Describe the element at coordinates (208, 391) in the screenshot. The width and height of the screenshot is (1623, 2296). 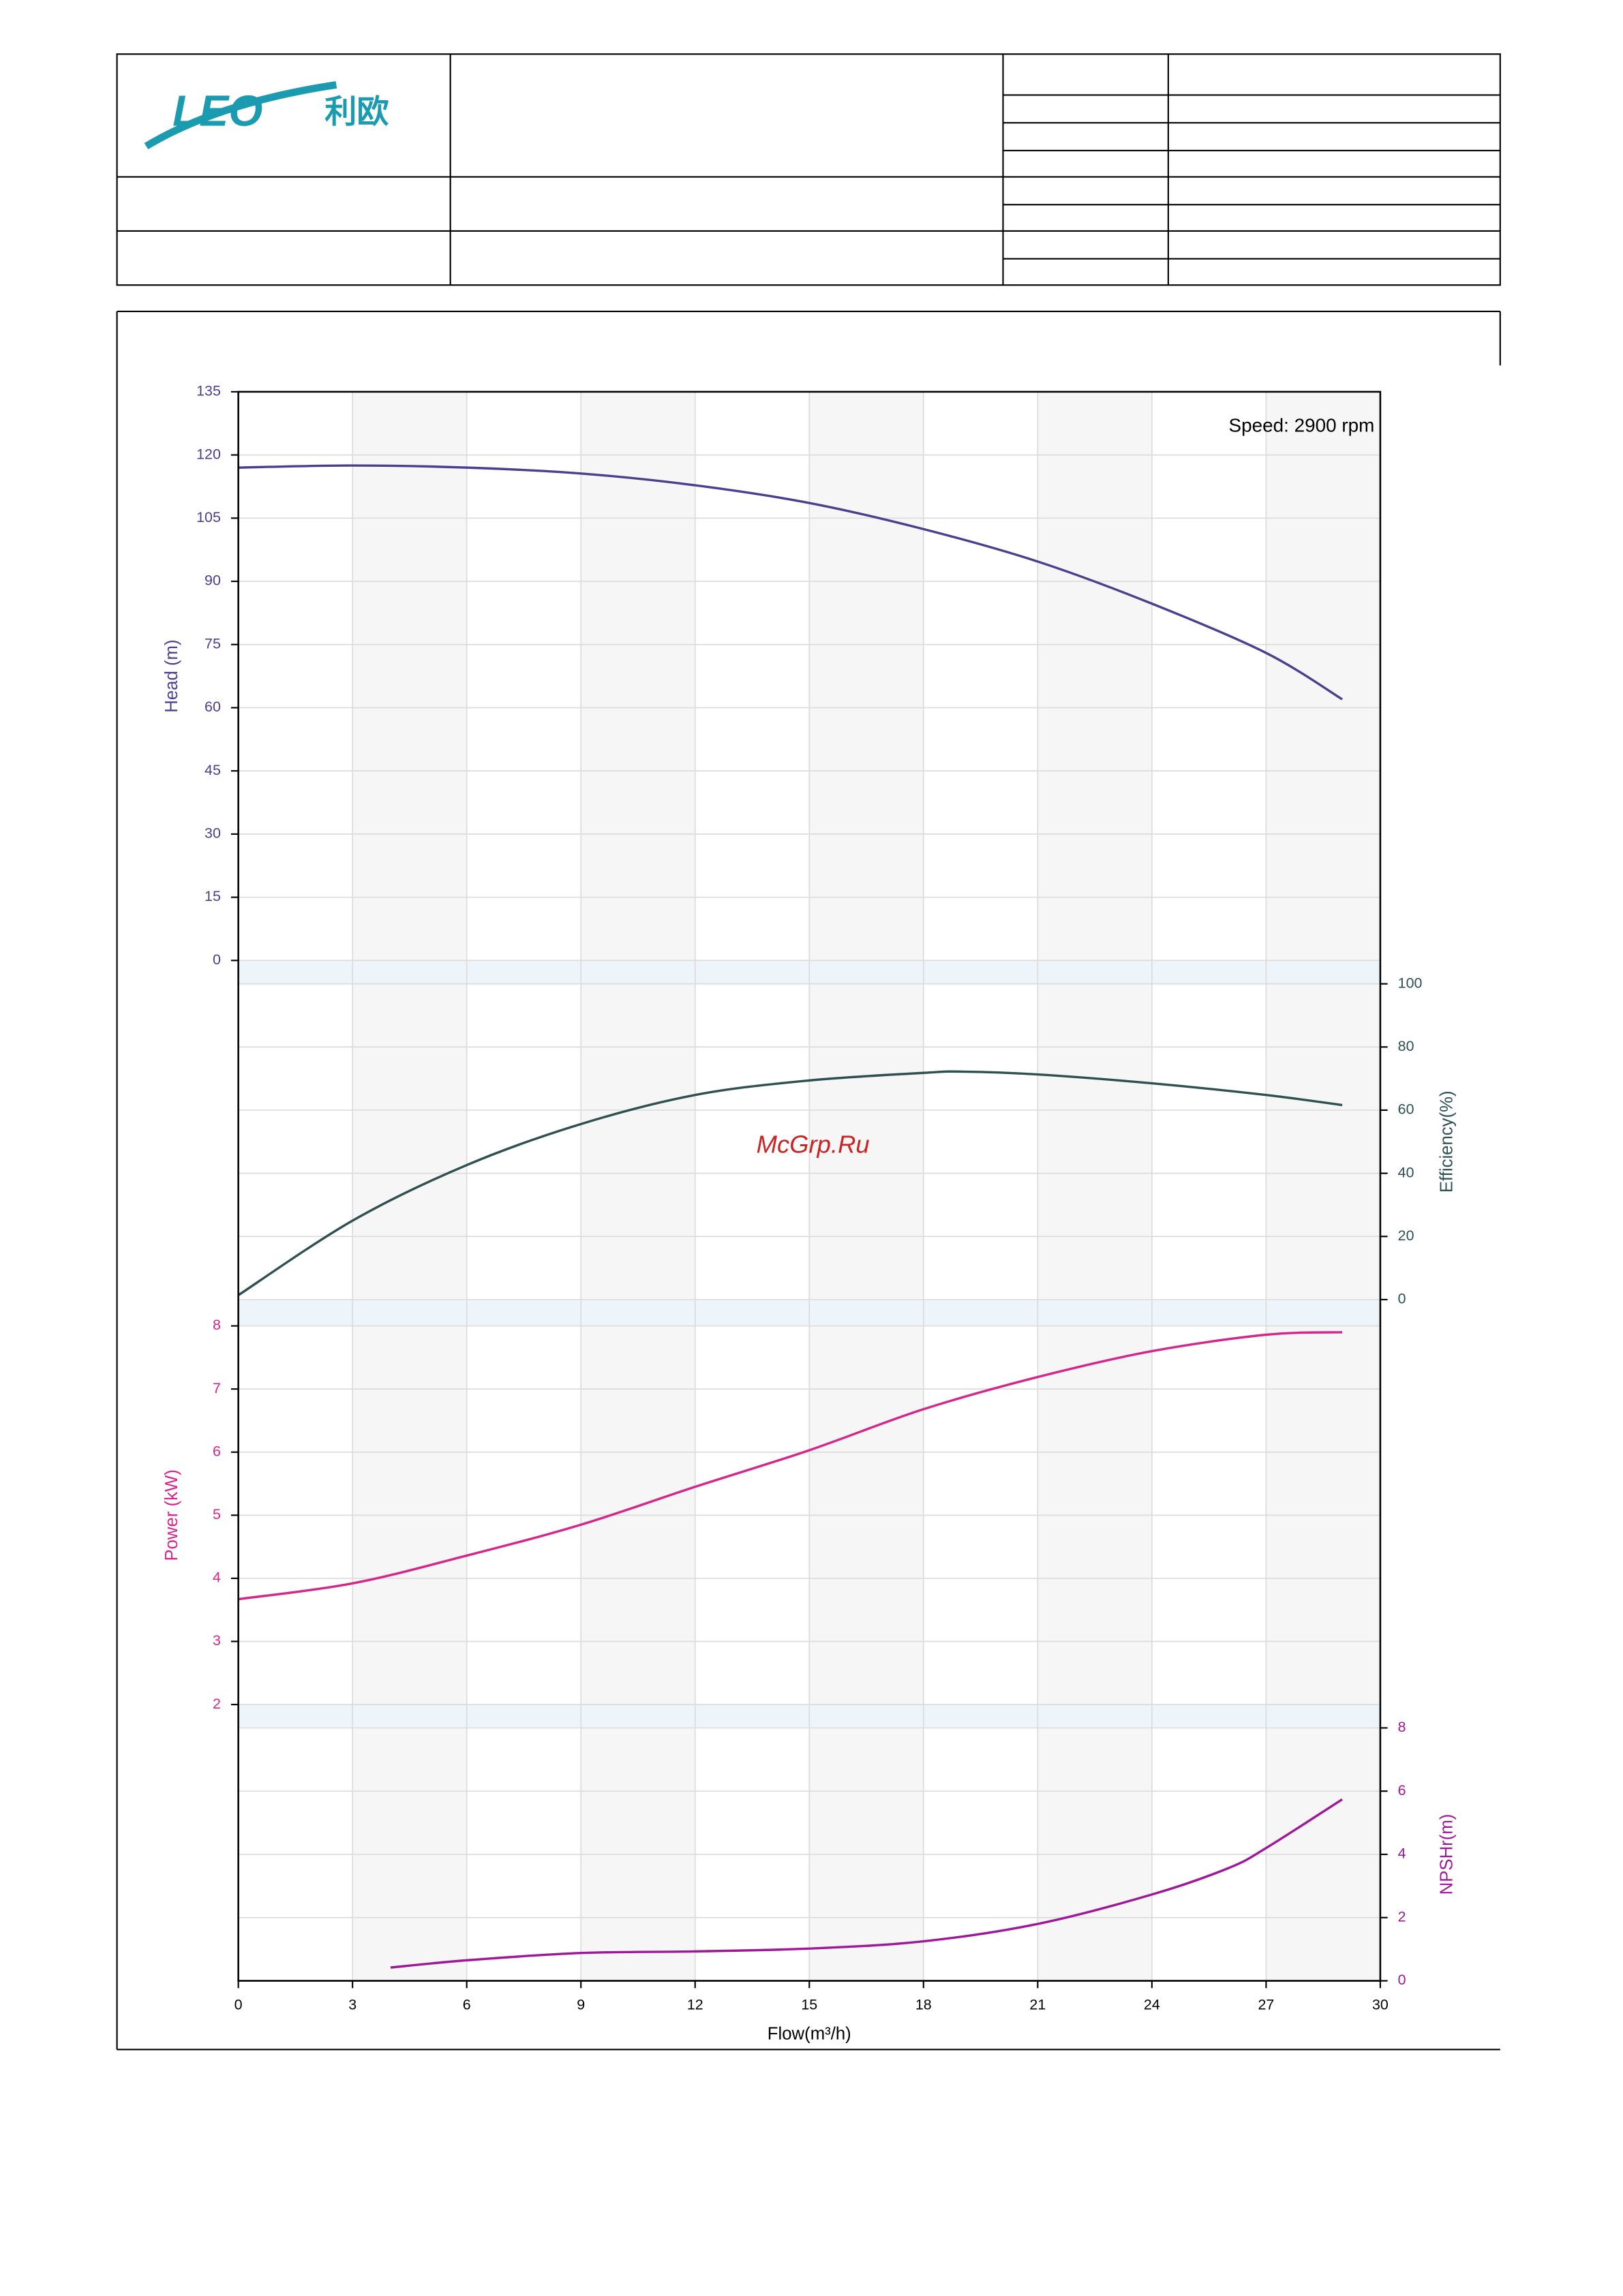
I see `y-tick-label: 135` at that location.